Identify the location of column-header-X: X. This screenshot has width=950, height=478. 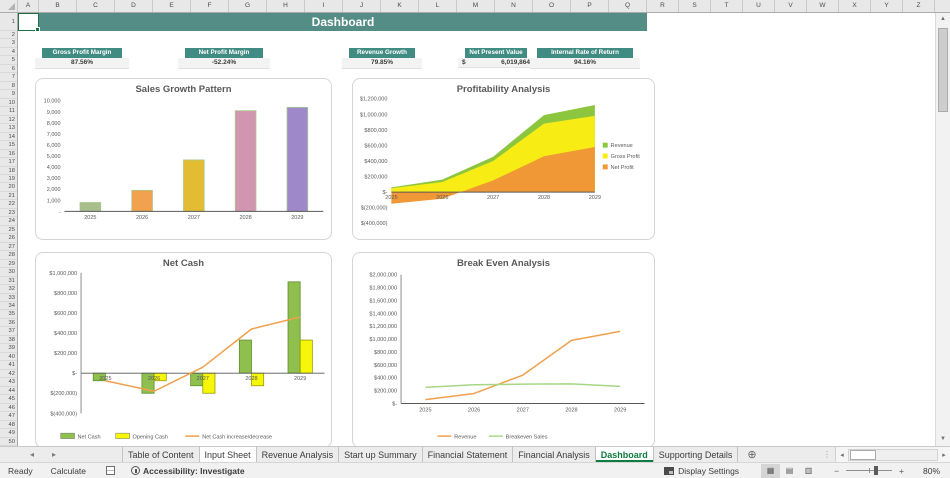
(855, 6).